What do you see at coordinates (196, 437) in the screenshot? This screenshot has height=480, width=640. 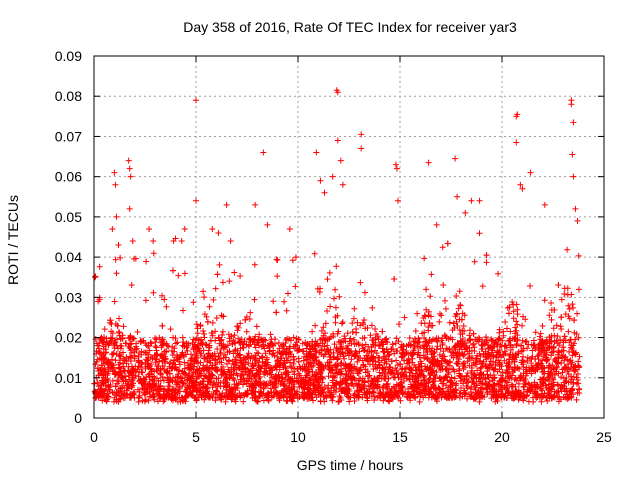 I see `x-tick-label: 5` at bounding box center [196, 437].